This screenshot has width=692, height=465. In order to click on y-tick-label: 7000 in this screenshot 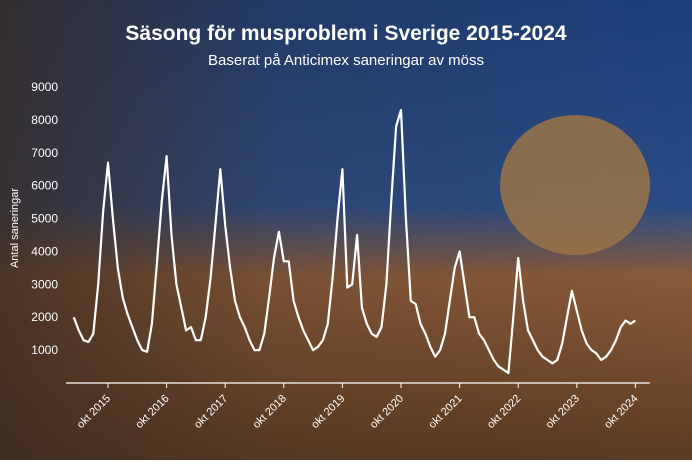, I will do `click(44, 153)`.